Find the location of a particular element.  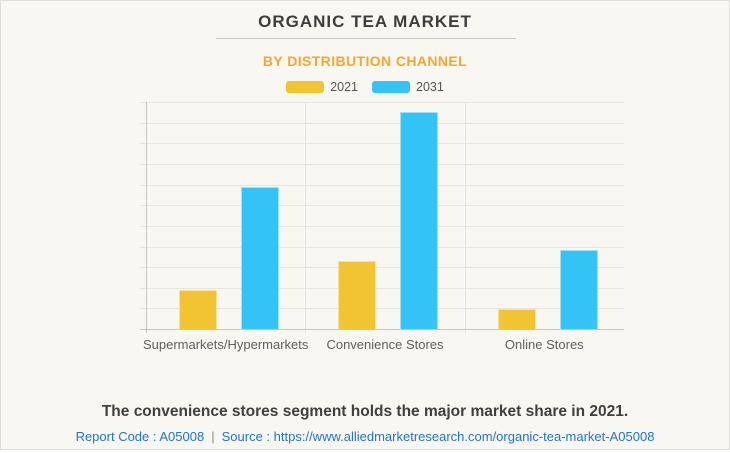

bar-2031-online-stores is located at coordinates (578, 289).